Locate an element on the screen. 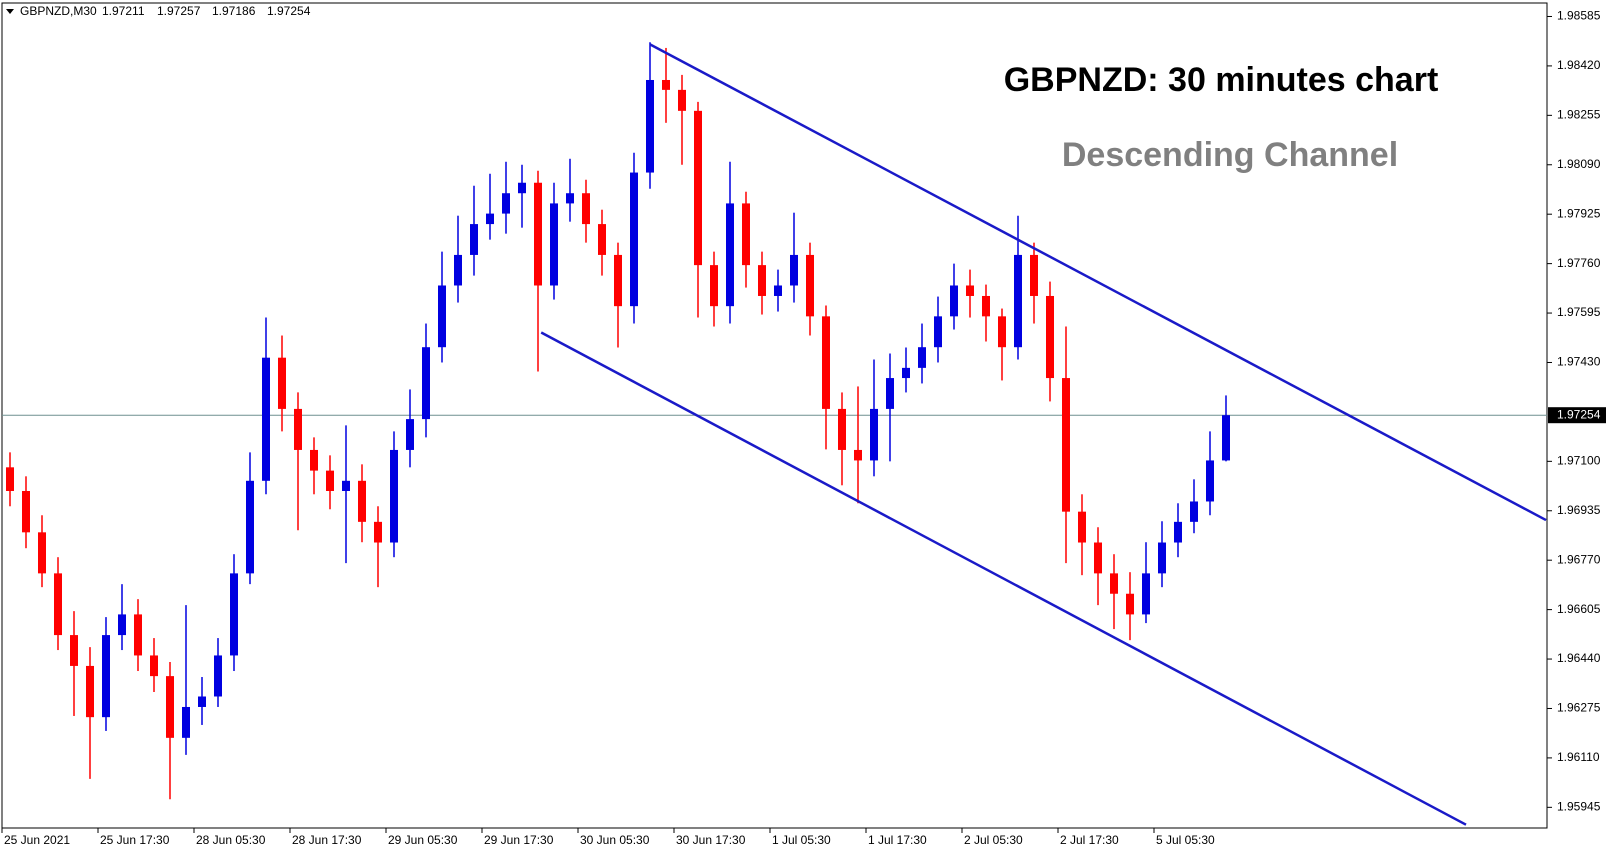  y-tick-label: 1.98255 is located at coordinates (1579, 115).